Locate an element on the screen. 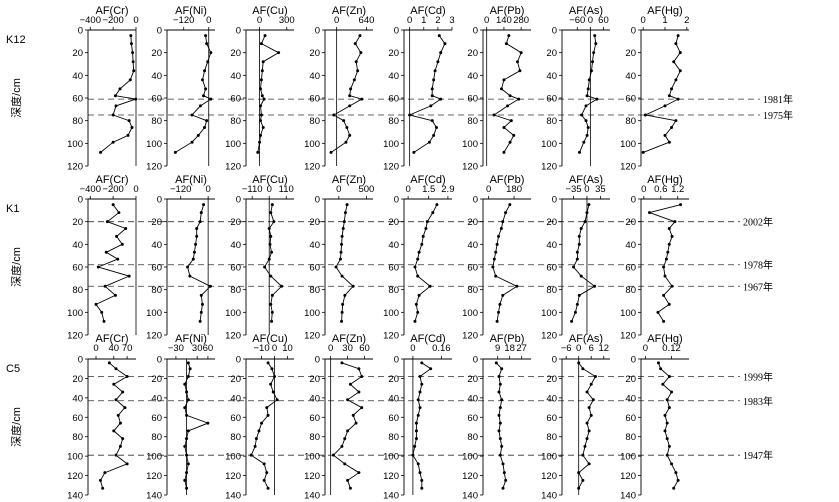  x-tick-label: 0 is located at coordinates (336, 20).